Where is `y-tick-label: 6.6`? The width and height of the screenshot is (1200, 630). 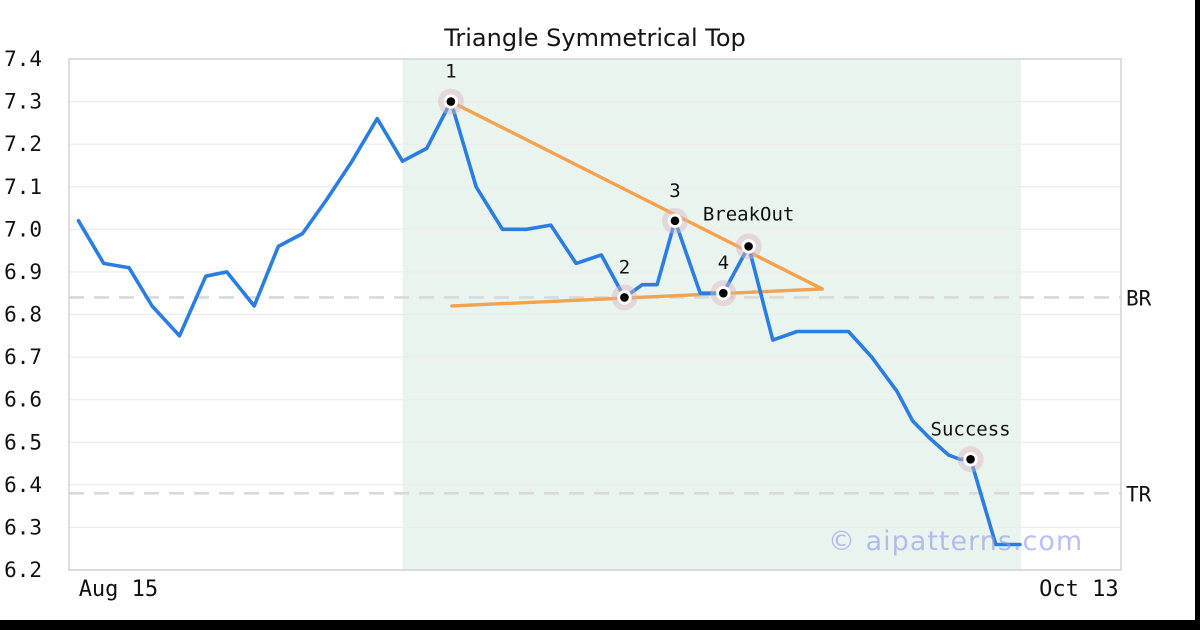
y-tick-label: 6.6 is located at coordinates (23, 400).